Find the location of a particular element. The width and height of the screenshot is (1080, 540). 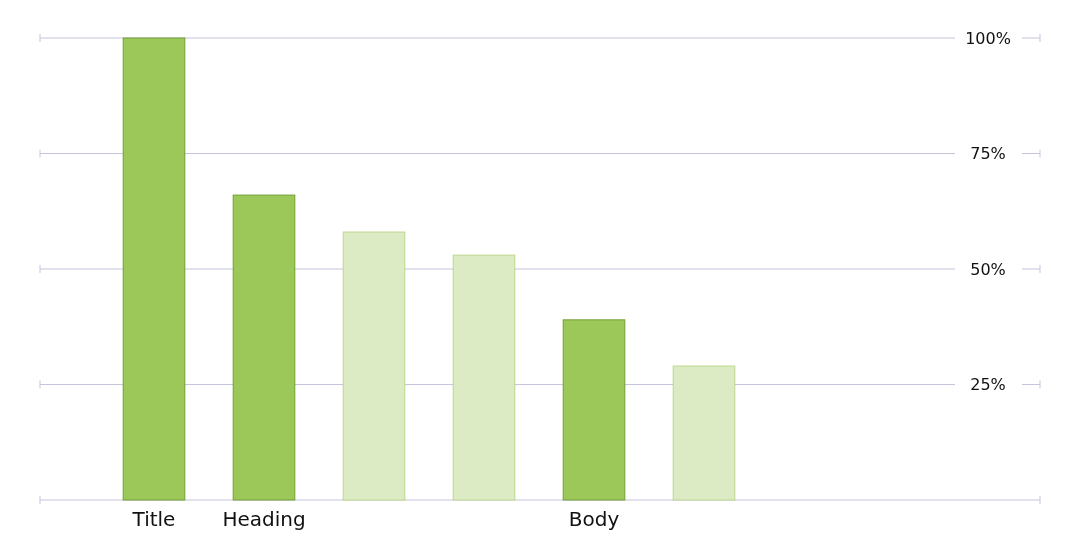

y-tick-label: 25% is located at coordinates (988, 385).